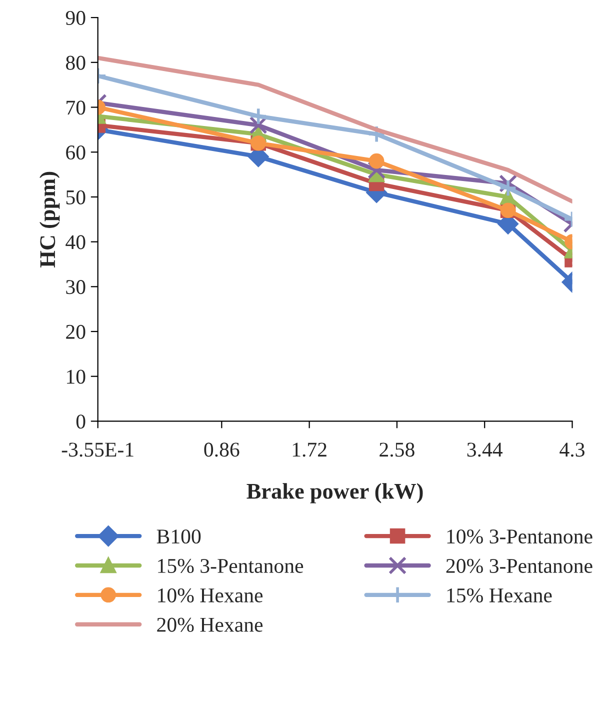  What do you see at coordinates (309, 449) in the screenshot?
I see `x-tick-label: 1.72` at bounding box center [309, 449].